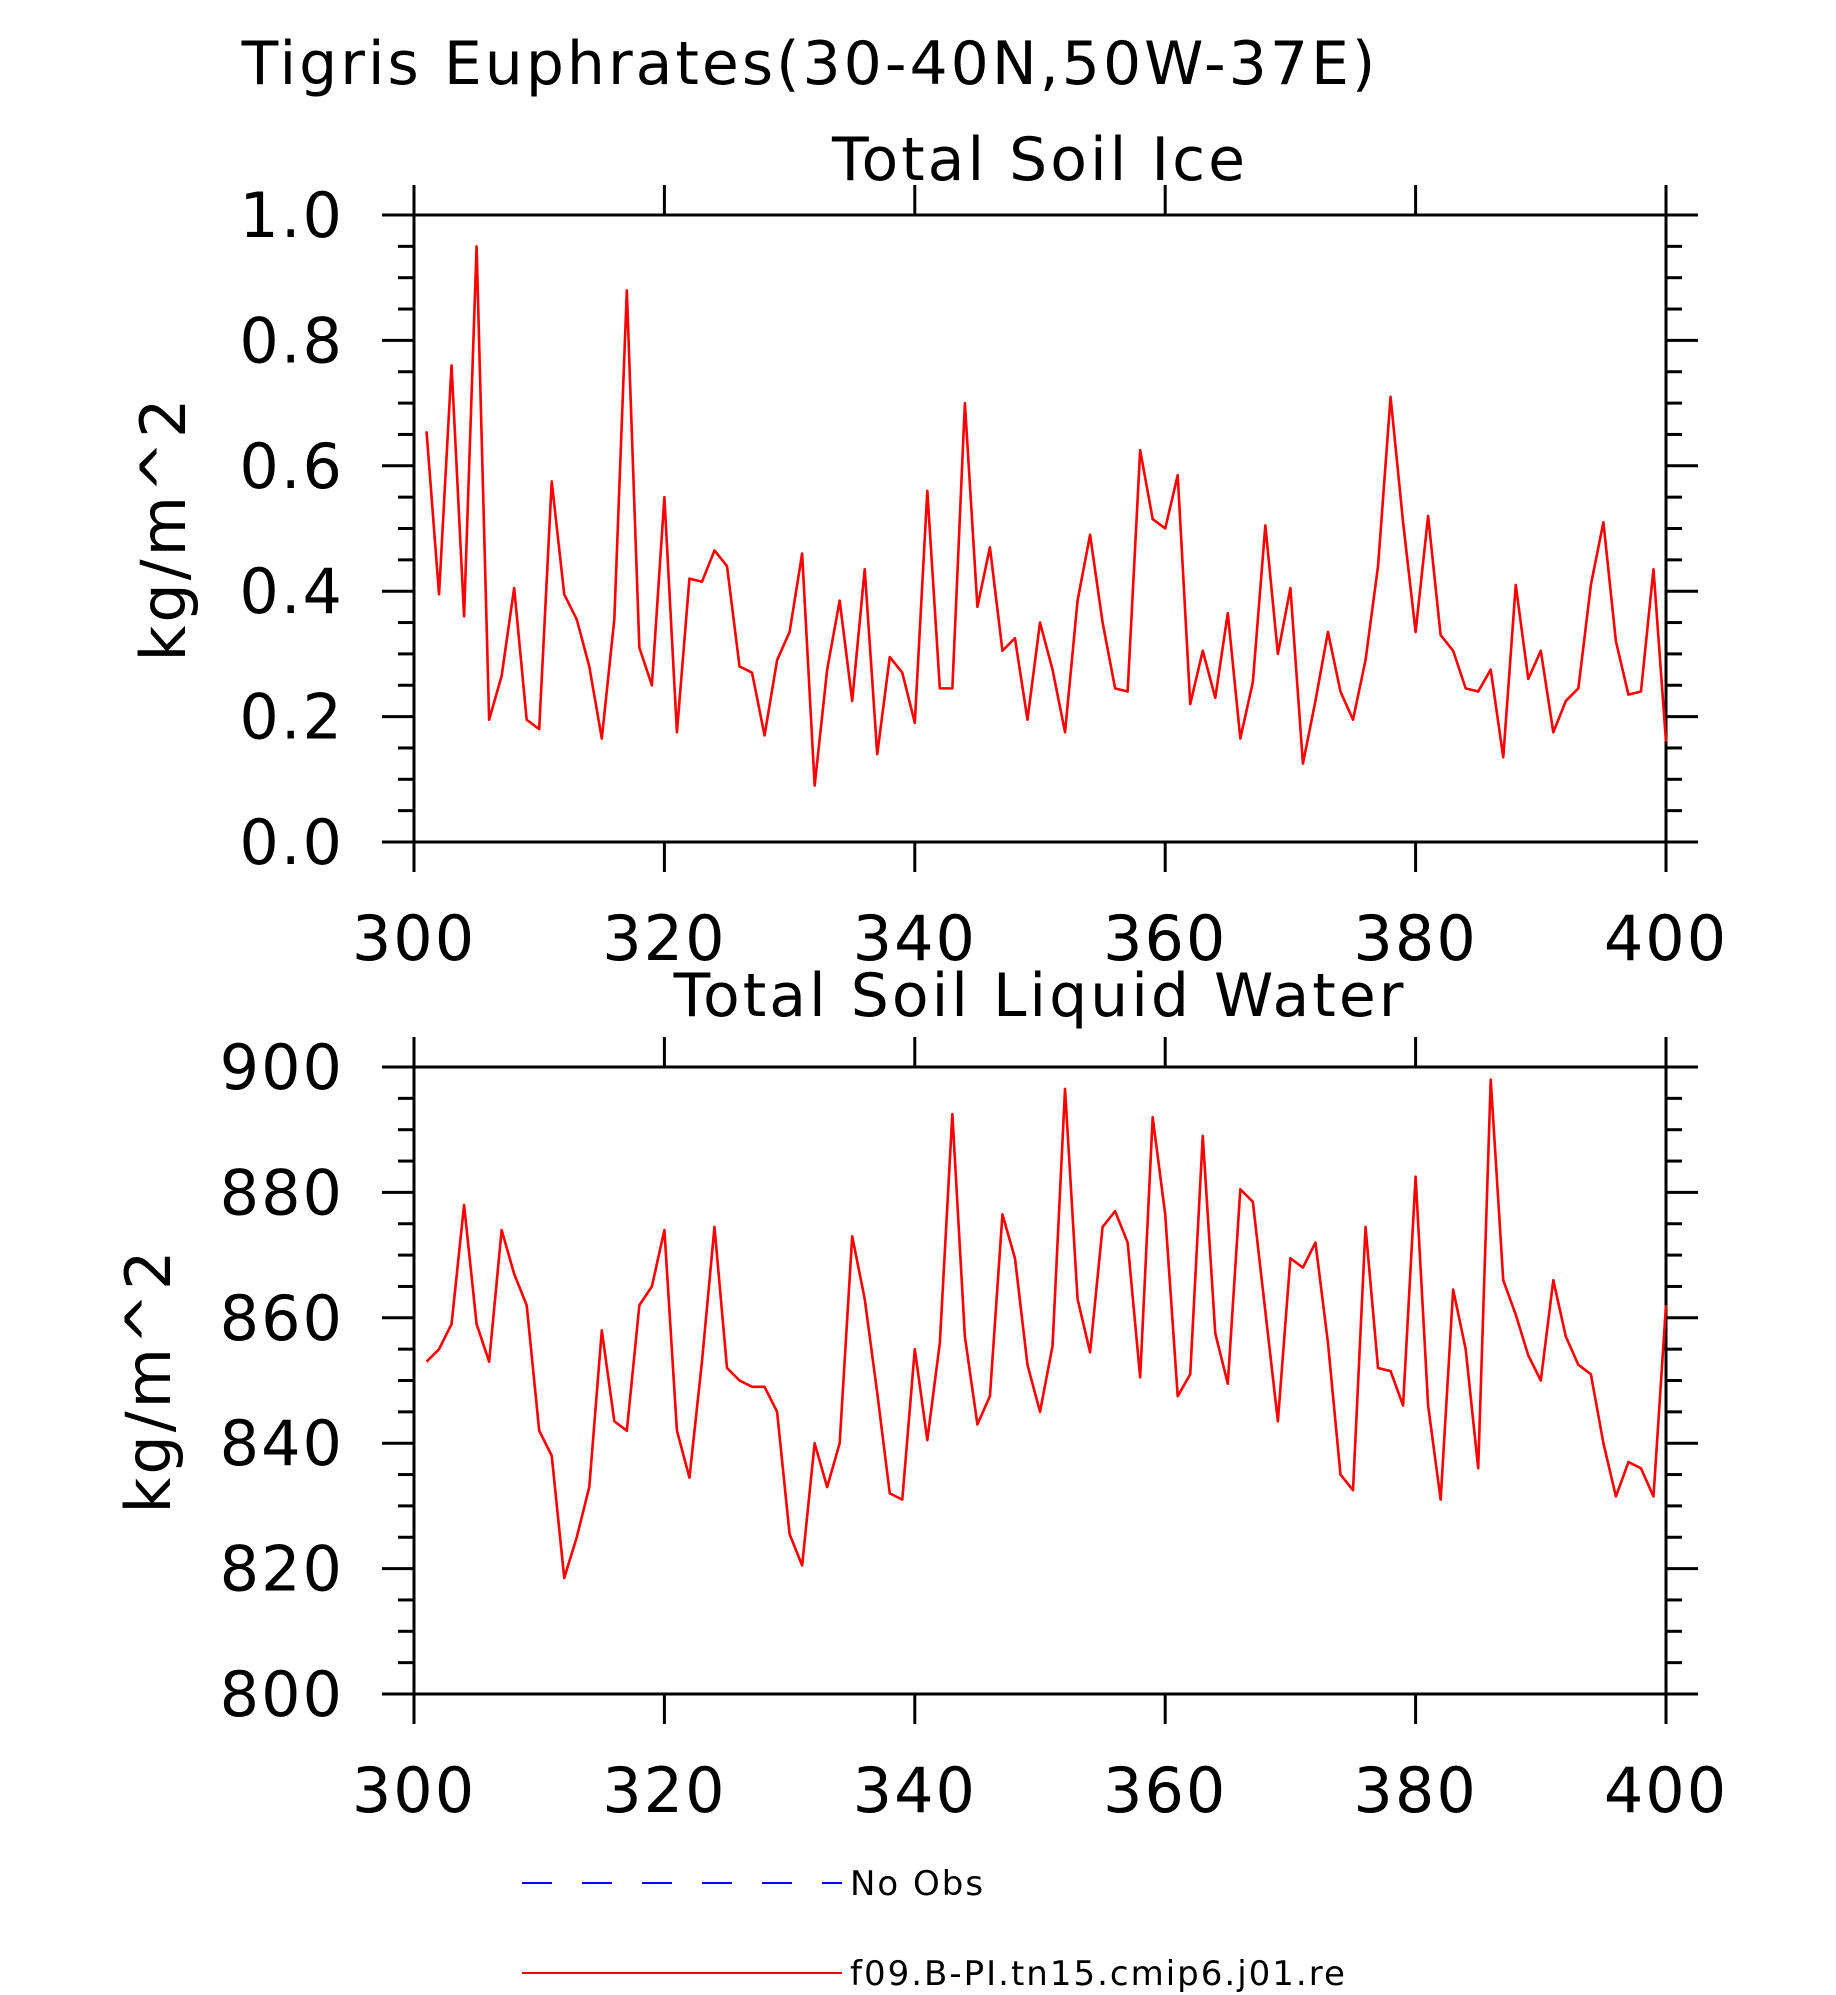 The image size is (1836, 1995). I want to click on y-tick-label: 800, so click(282, 1694).